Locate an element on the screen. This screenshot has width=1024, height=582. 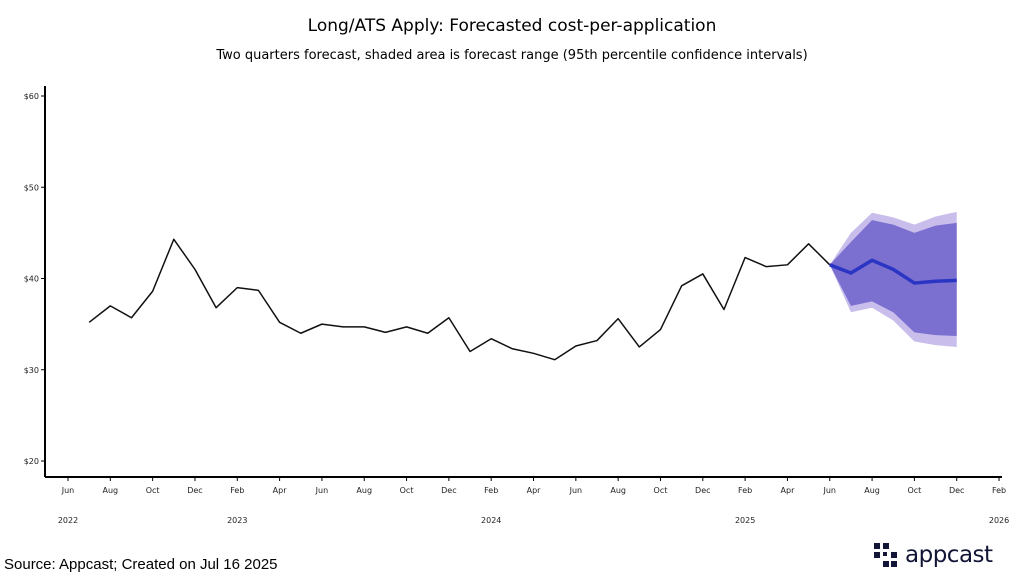
y-tick-label: $60 is located at coordinates (31, 96).